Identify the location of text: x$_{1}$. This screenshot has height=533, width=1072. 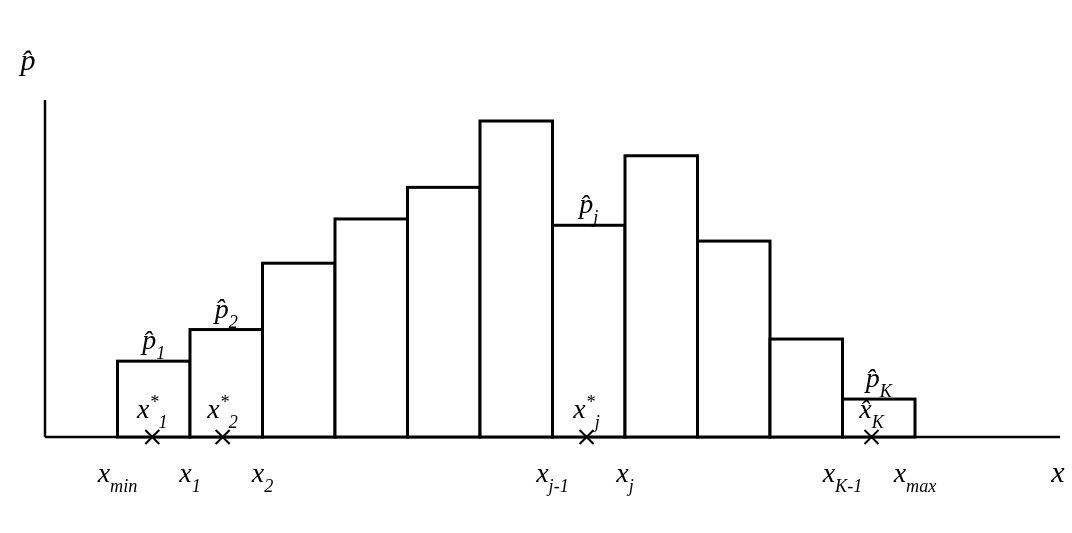
(189, 476).